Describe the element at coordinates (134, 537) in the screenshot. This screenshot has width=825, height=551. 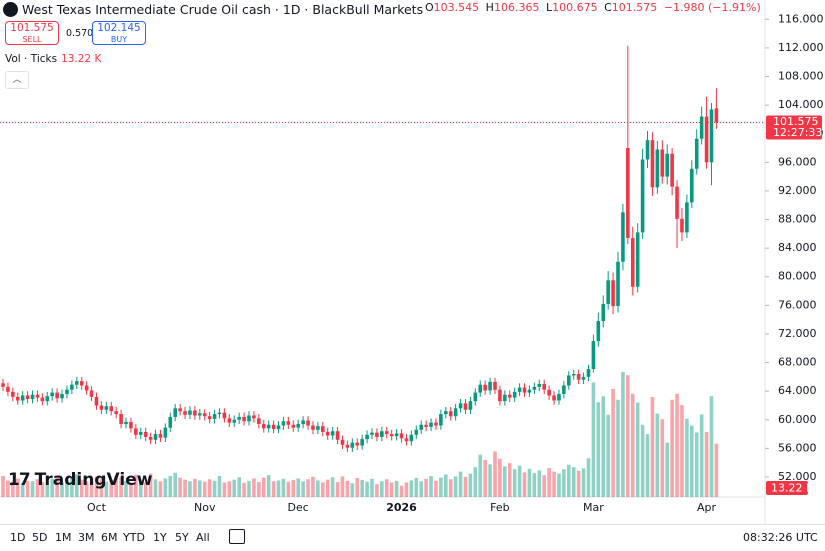
I see `range-button: YTD` at that location.